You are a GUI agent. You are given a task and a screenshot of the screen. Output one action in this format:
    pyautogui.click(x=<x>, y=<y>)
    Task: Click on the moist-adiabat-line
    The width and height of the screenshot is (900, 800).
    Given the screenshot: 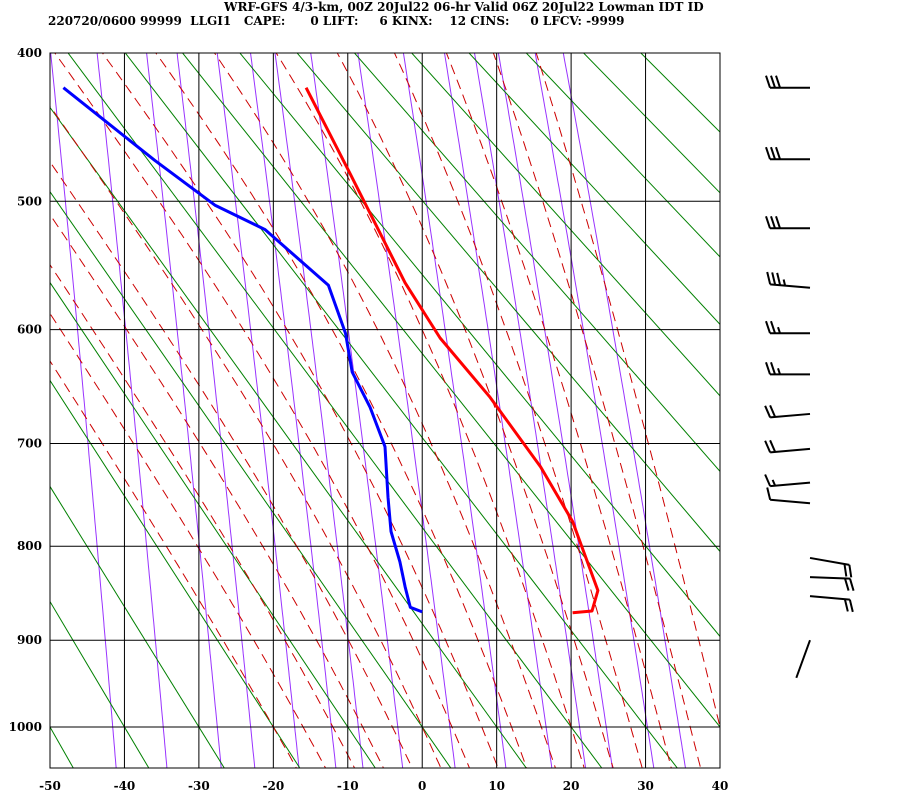 What is the action you would take?
    pyautogui.click(x=173, y=564)
    